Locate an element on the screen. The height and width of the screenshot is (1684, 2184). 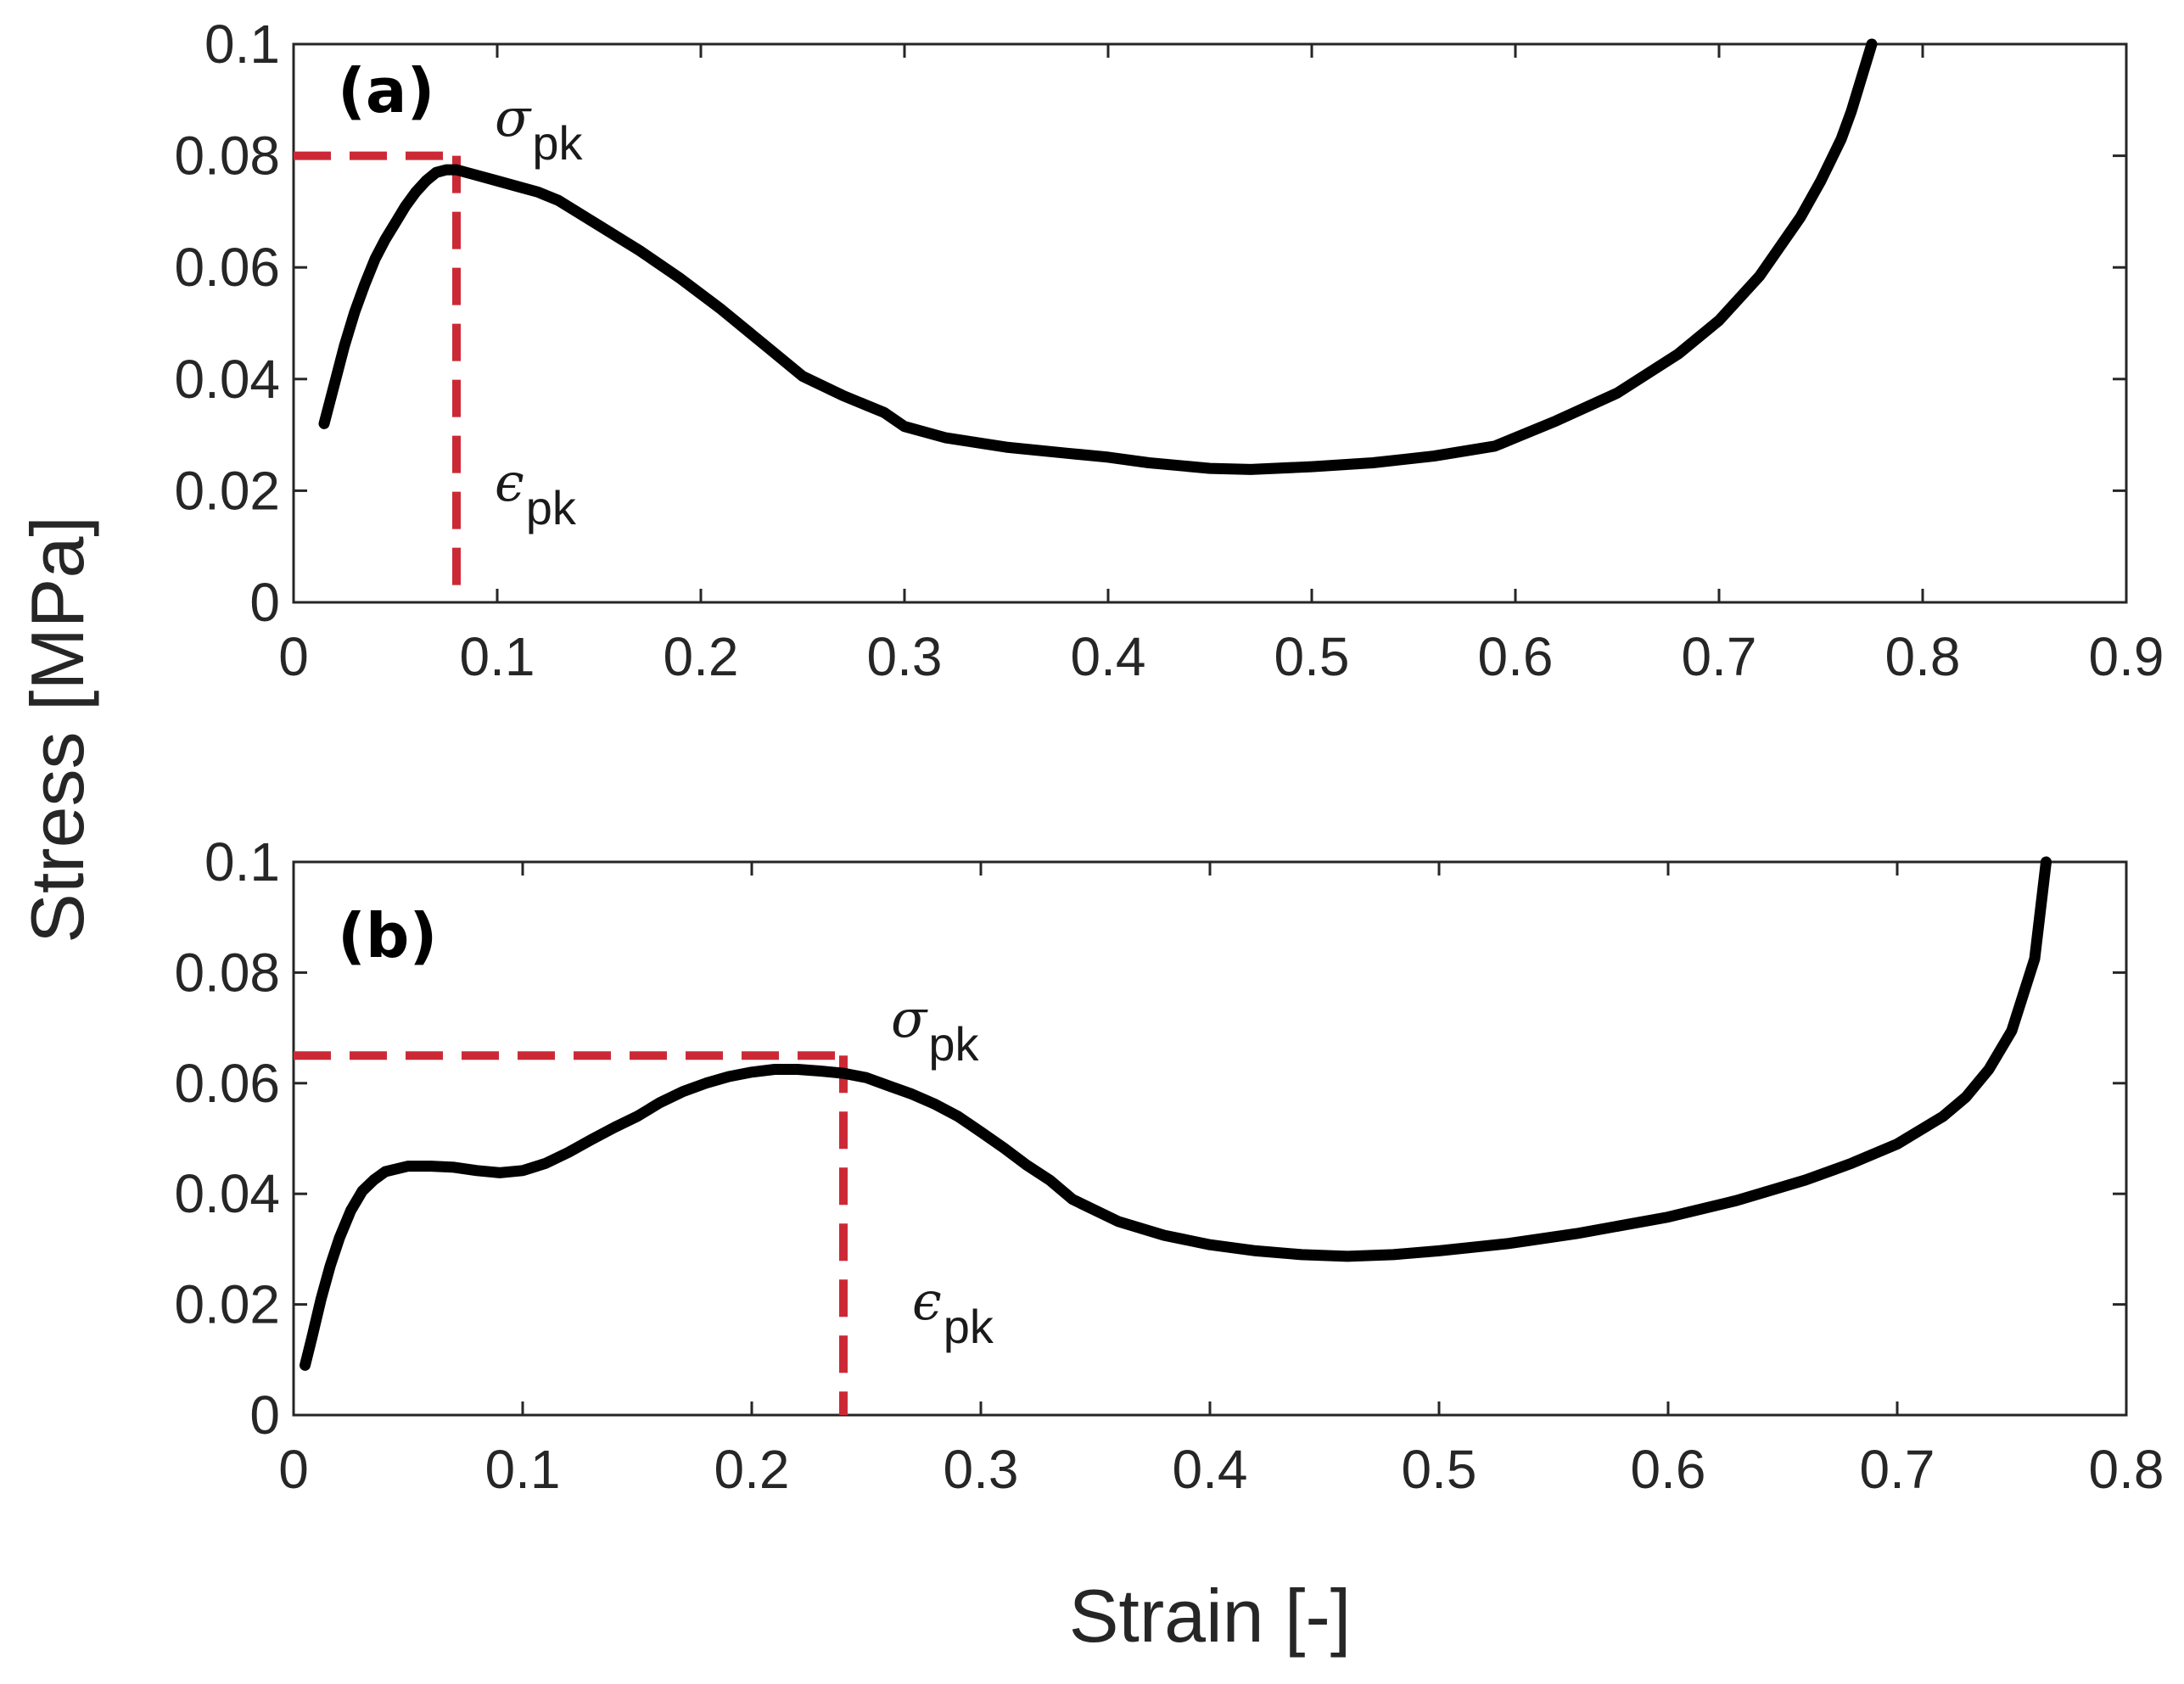
panel-a-epsilon-pk-annotation: ϵpk is located at coordinates (536, 492).